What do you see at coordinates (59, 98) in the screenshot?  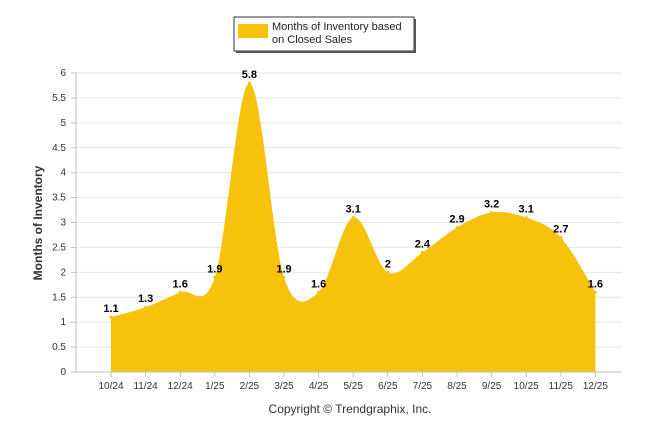 I see `y-tick-label: 5.5` at bounding box center [59, 98].